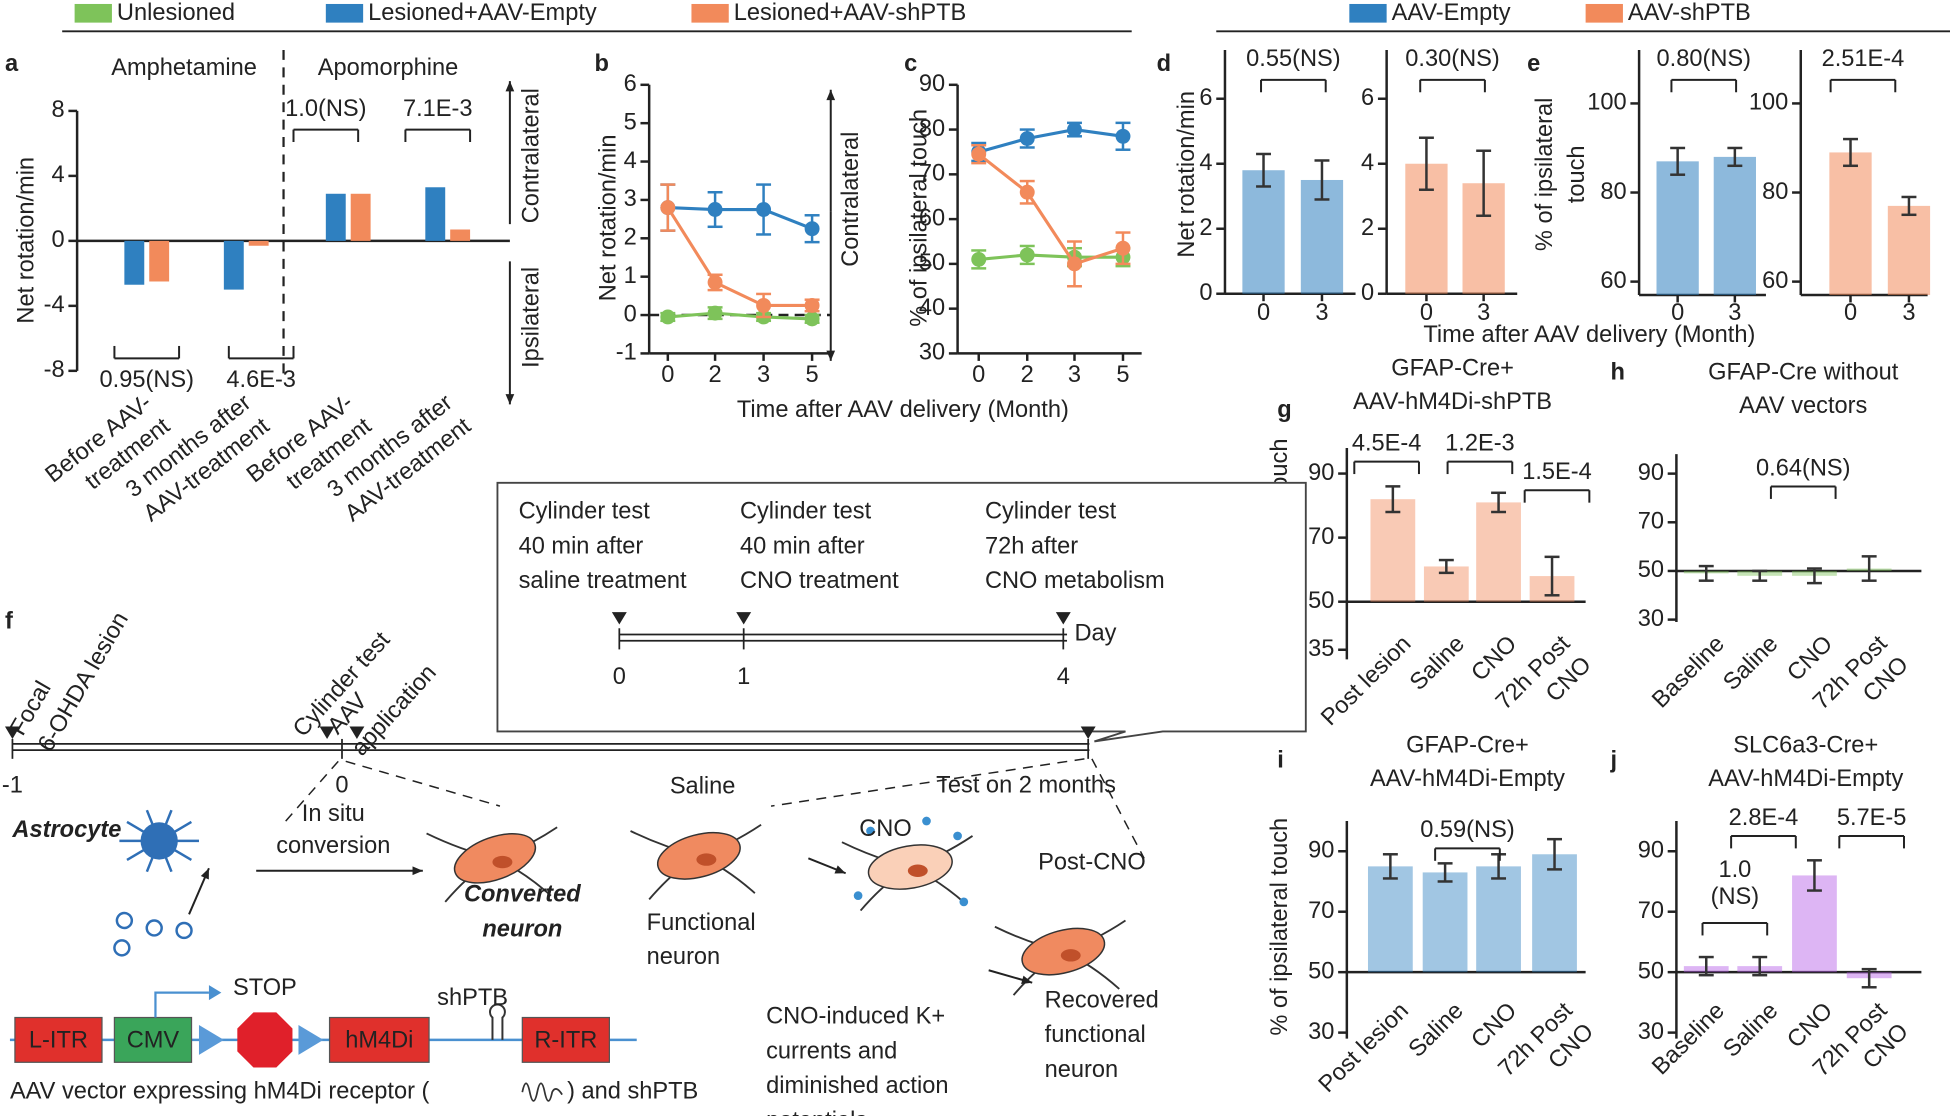  What do you see at coordinates (1561, 175) in the screenshot?
I see `y-axis-label: % of ipsilateral touch` at bounding box center [1561, 175].